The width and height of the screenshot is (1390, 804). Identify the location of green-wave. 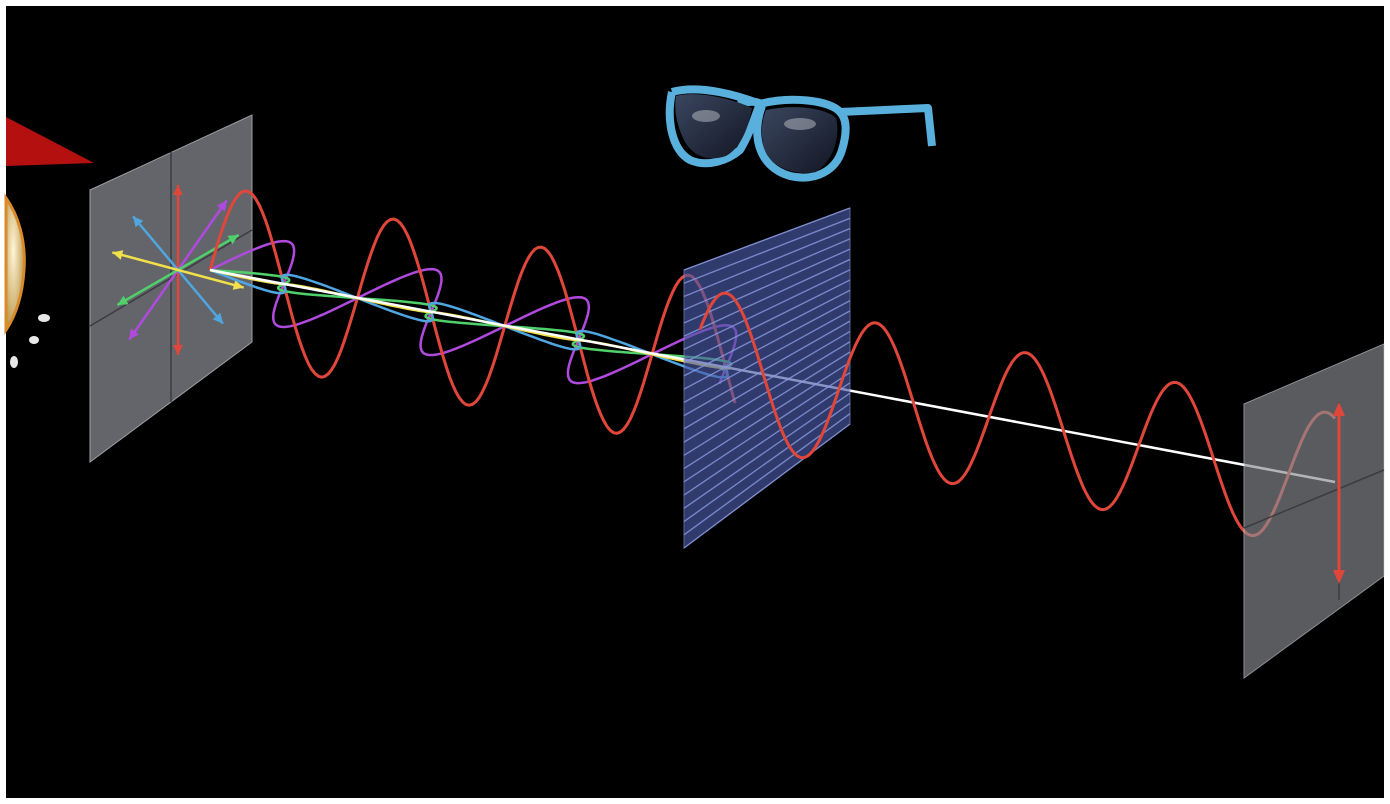
(471, 320).